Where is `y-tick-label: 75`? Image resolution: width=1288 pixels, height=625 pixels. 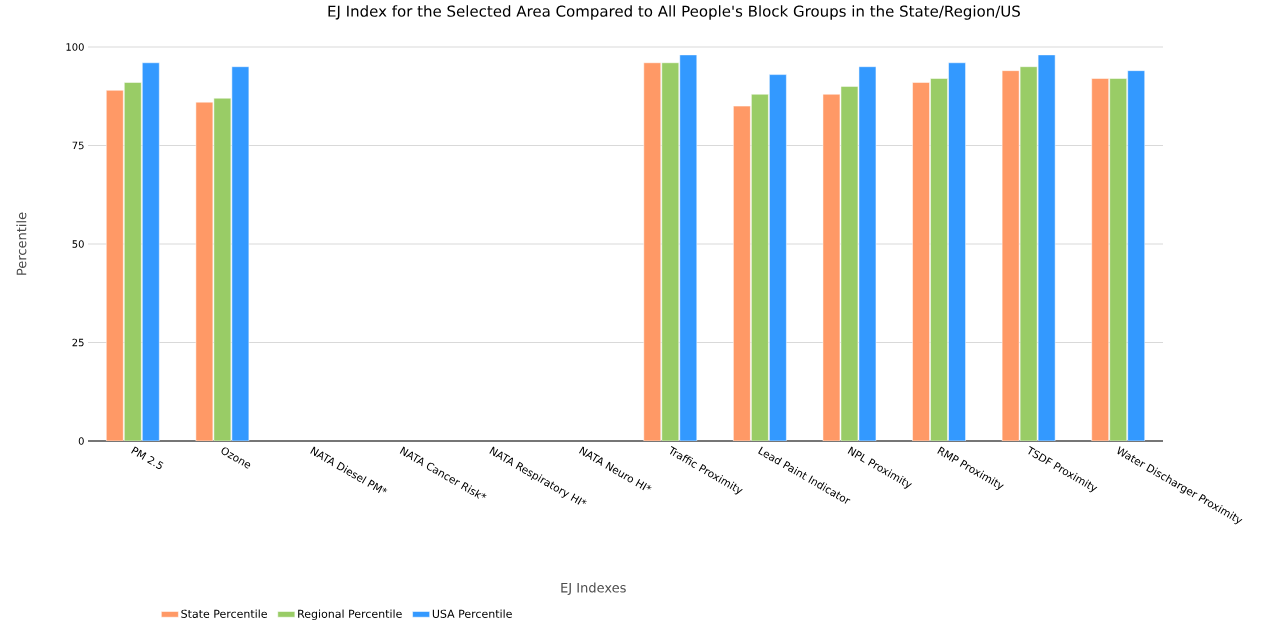
y-tick-label: 75 is located at coordinates (78, 145).